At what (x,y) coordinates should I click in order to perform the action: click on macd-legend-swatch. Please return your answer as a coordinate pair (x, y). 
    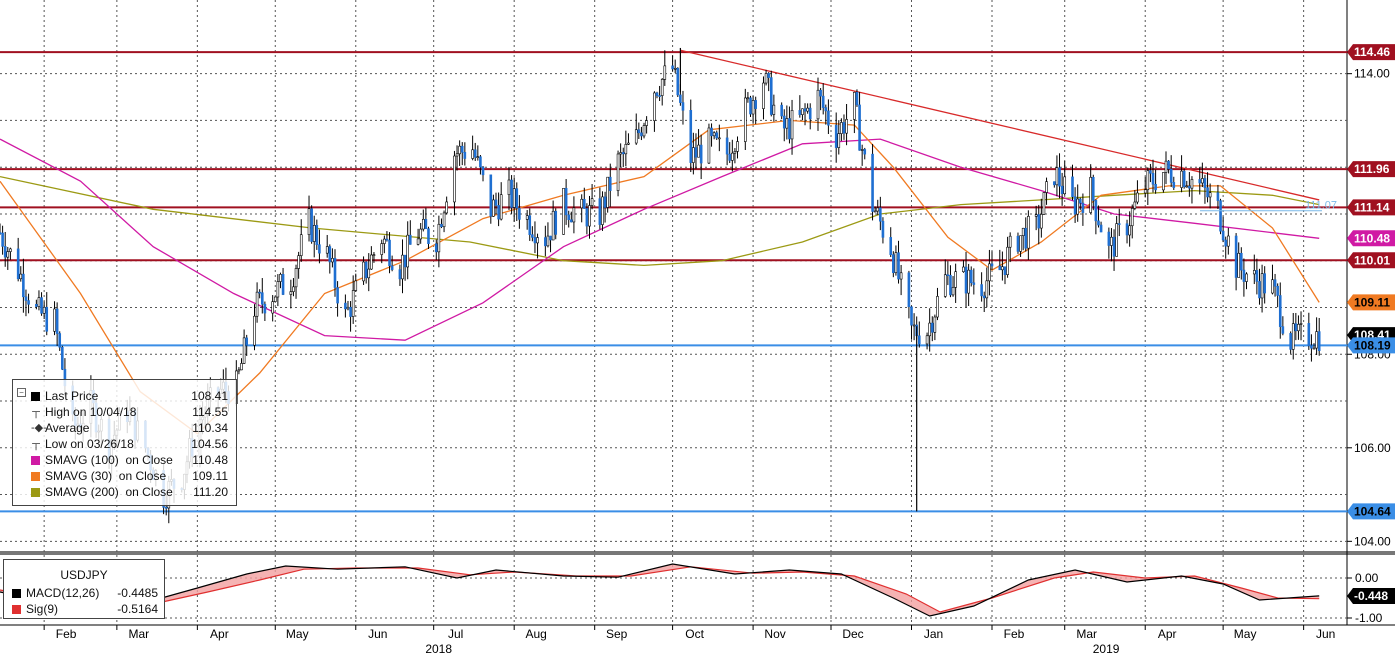
    Looking at the image, I should click on (16, 609).